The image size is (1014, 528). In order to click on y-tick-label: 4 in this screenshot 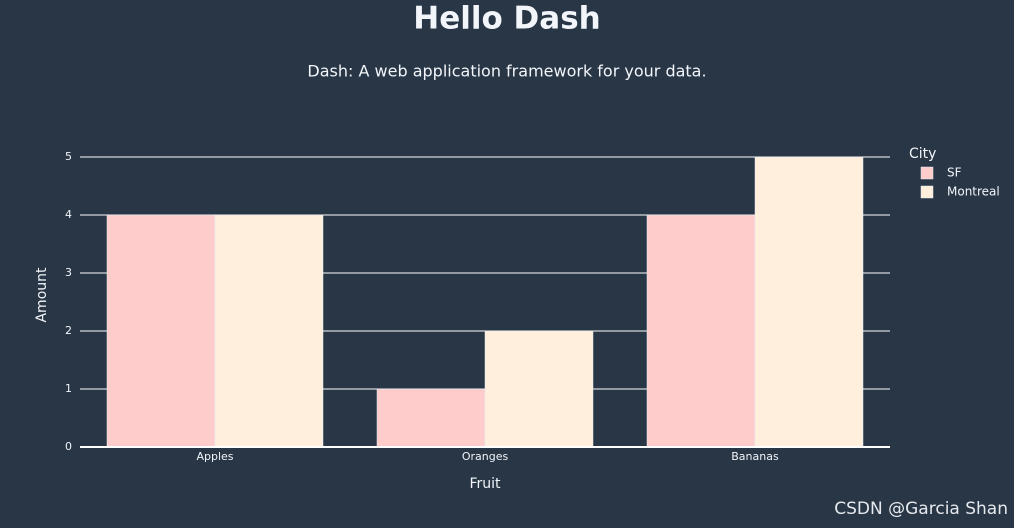, I will do `click(68, 214)`.